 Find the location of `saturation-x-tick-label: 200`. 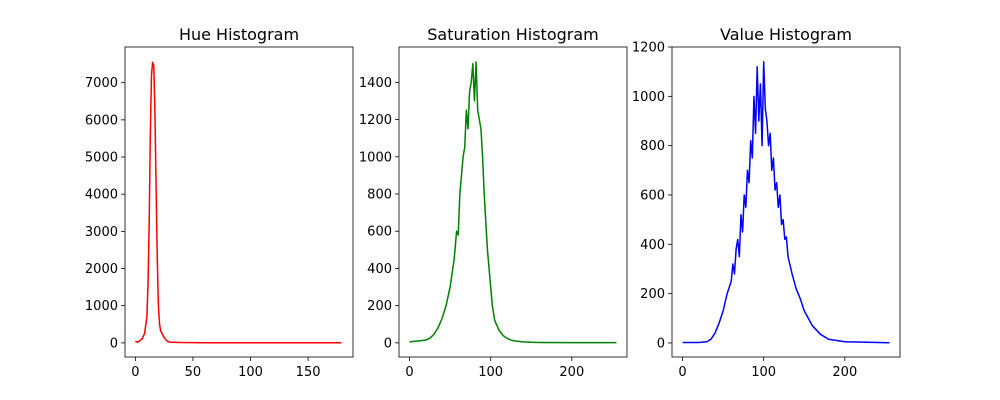

saturation-x-tick-label: 200 is located at coordinates (571, 372).